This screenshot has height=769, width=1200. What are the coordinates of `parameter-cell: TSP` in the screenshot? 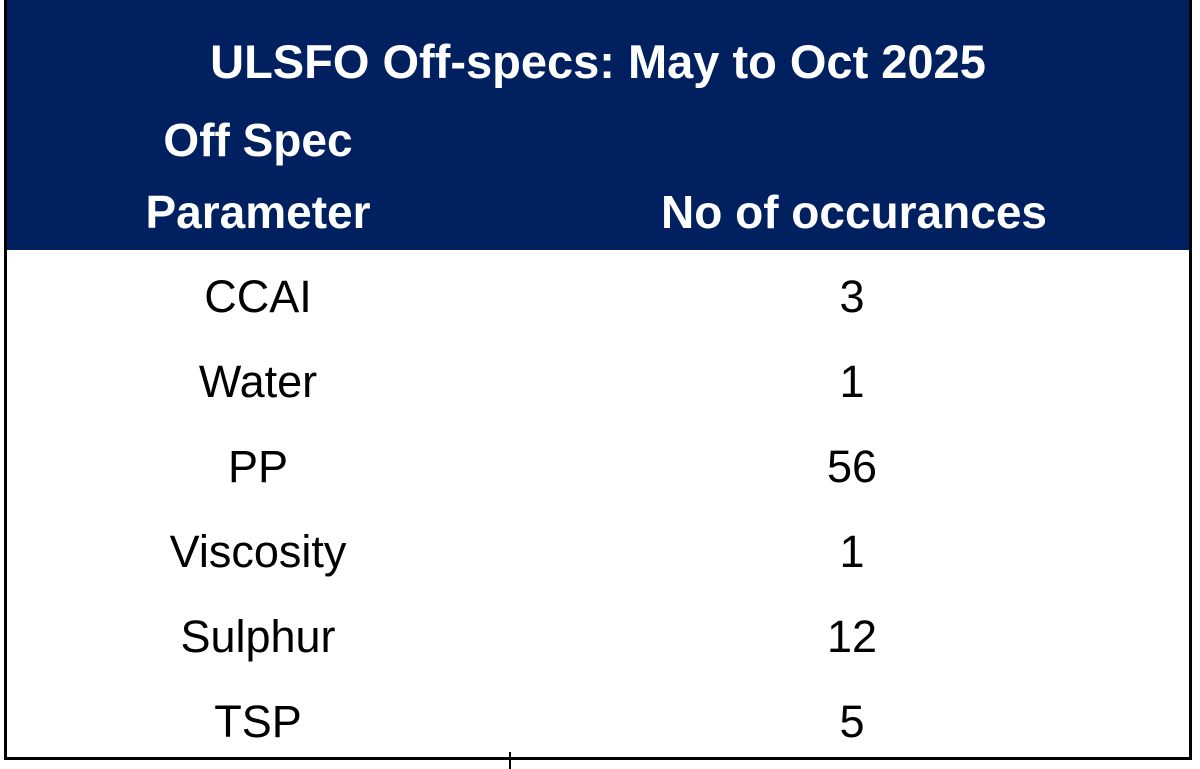 It's located at (258, 721).